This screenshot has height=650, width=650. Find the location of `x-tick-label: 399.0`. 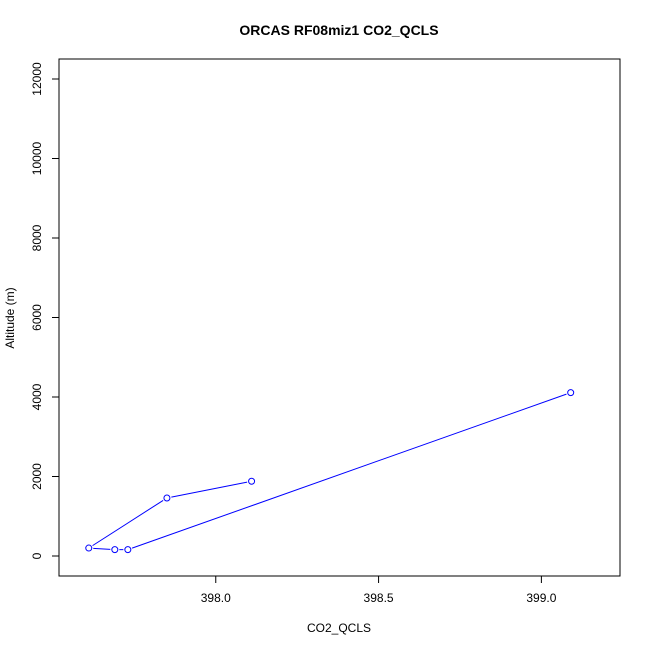

x-tick-label: 399.0 is located at coordinates (541, 598).